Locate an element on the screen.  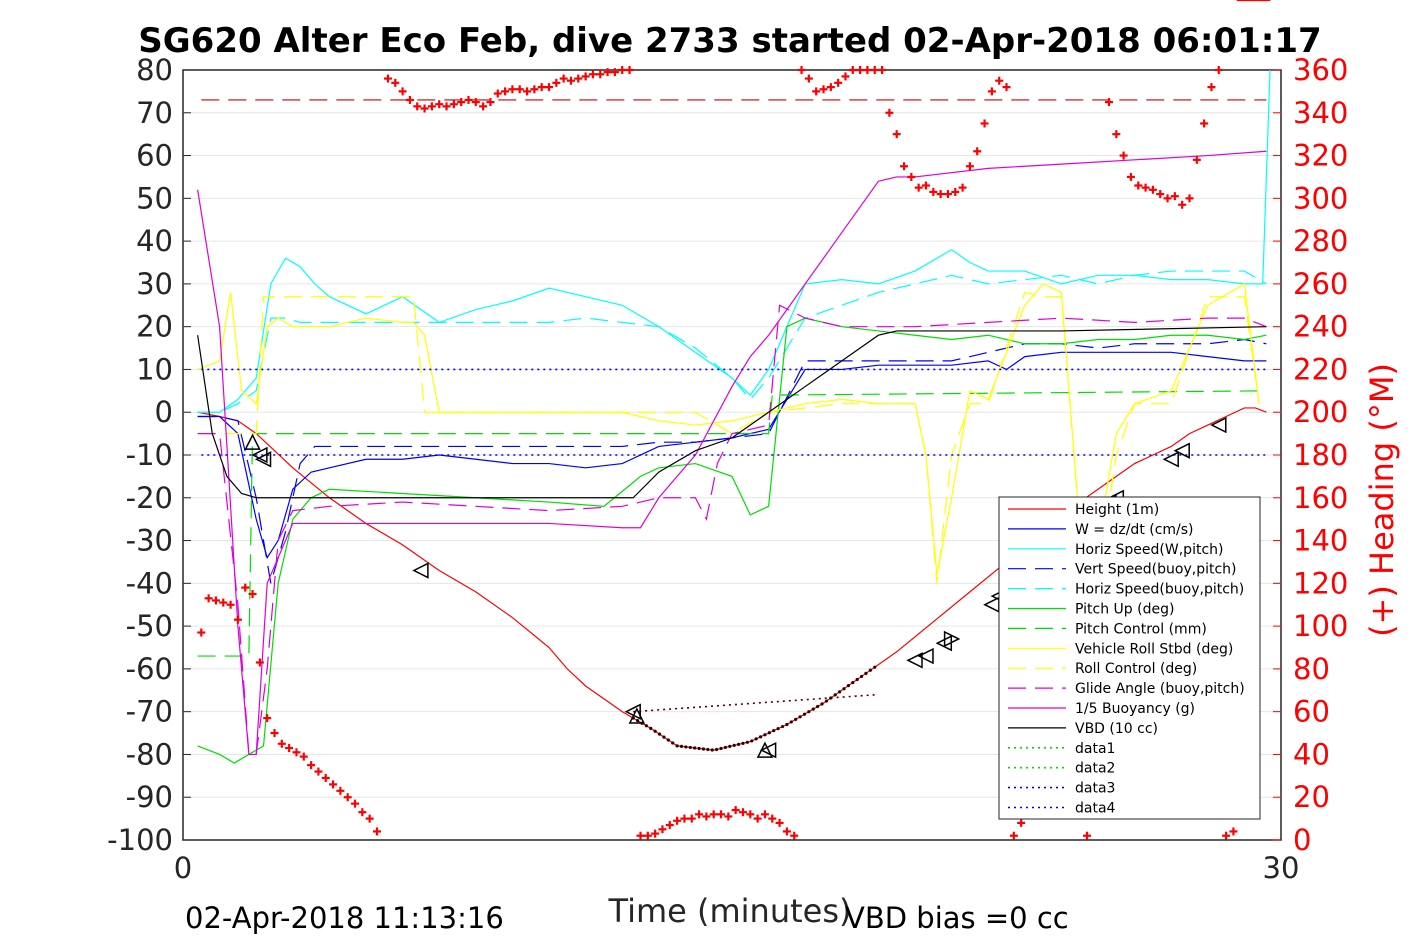
tick-label-right: 280 is located at coordinates (1320, 241).